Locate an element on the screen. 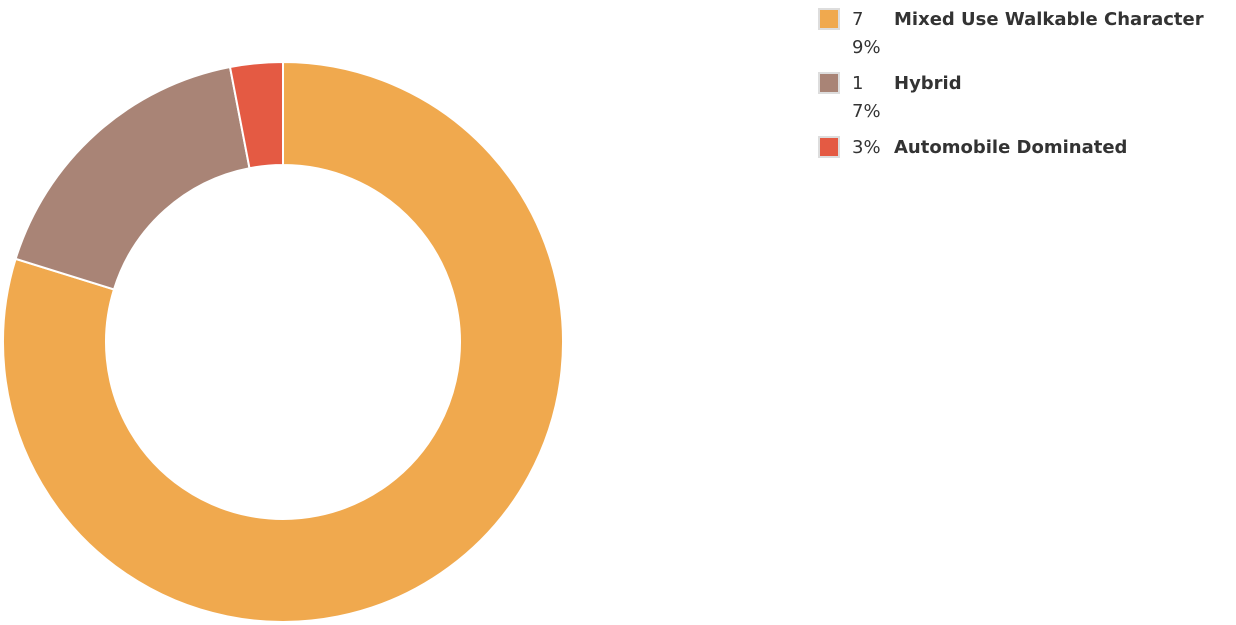 The width and height of the screenshot is (1236, 625). legend-item: 79% Mixed Use Walkable Character is located at coordinates (1027, 34).